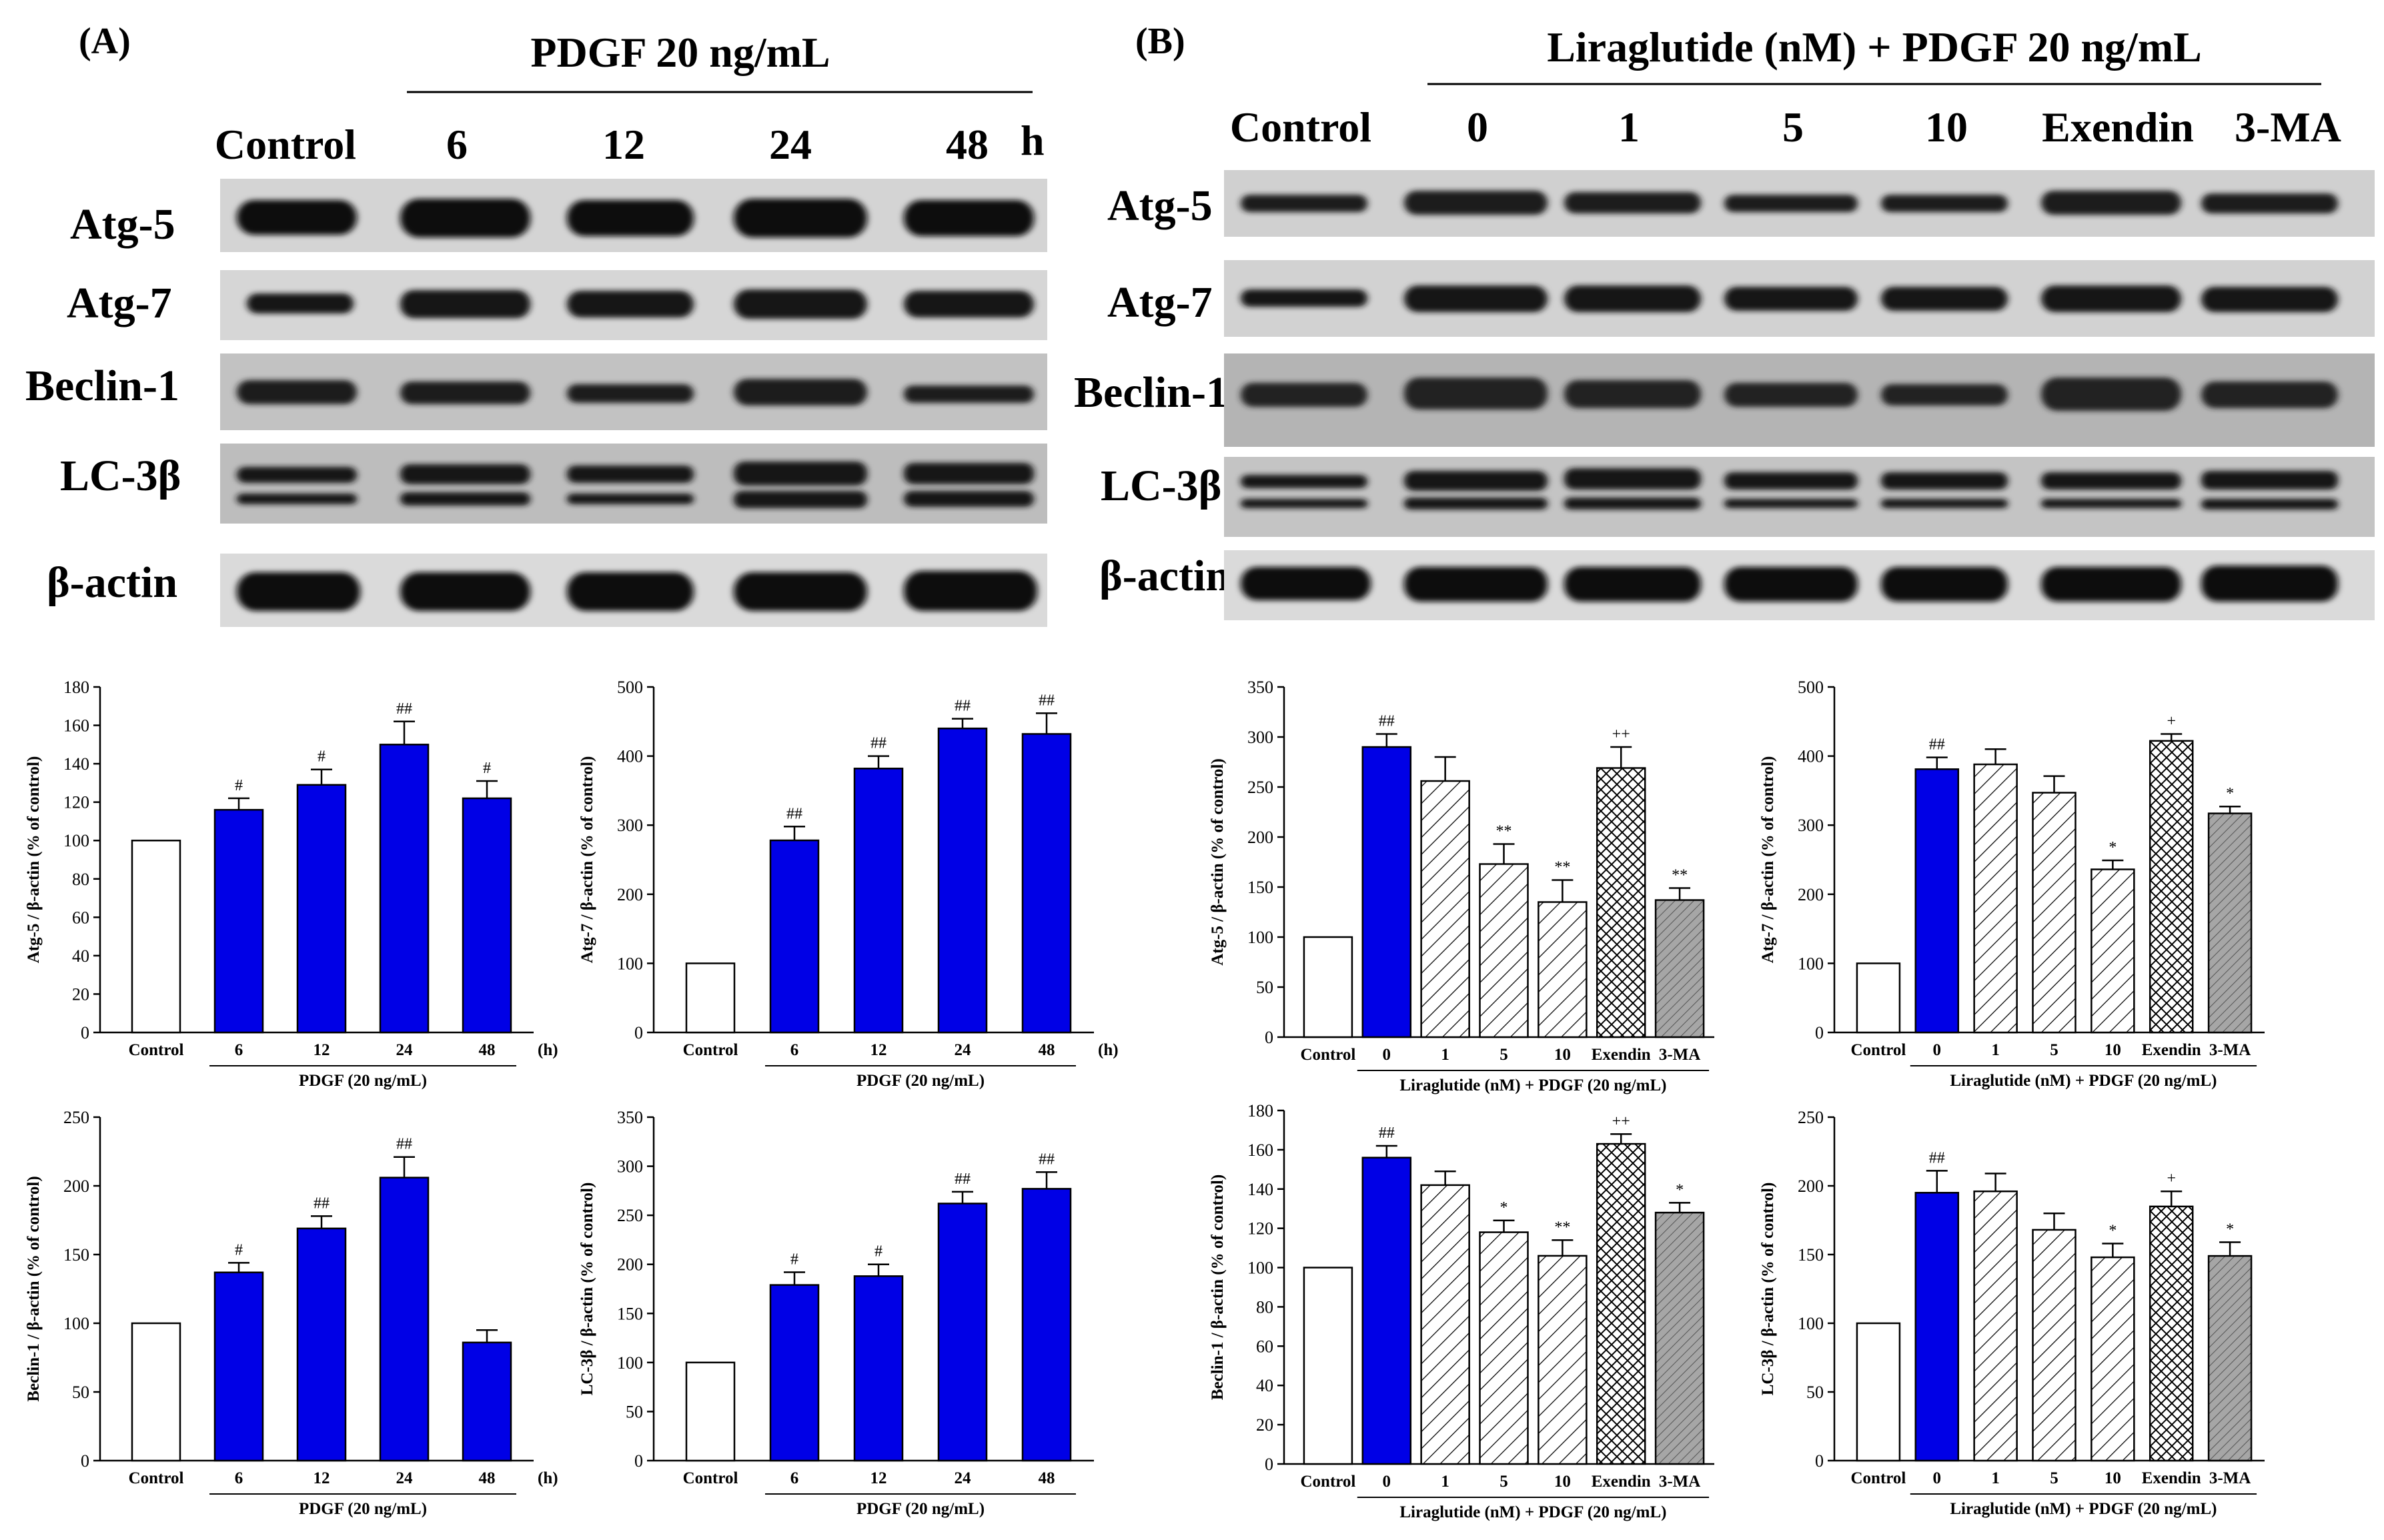 This screenshot has height=1540, width=2384. I want to click on x-tick-label: Exendin, so click(1622, 1482).